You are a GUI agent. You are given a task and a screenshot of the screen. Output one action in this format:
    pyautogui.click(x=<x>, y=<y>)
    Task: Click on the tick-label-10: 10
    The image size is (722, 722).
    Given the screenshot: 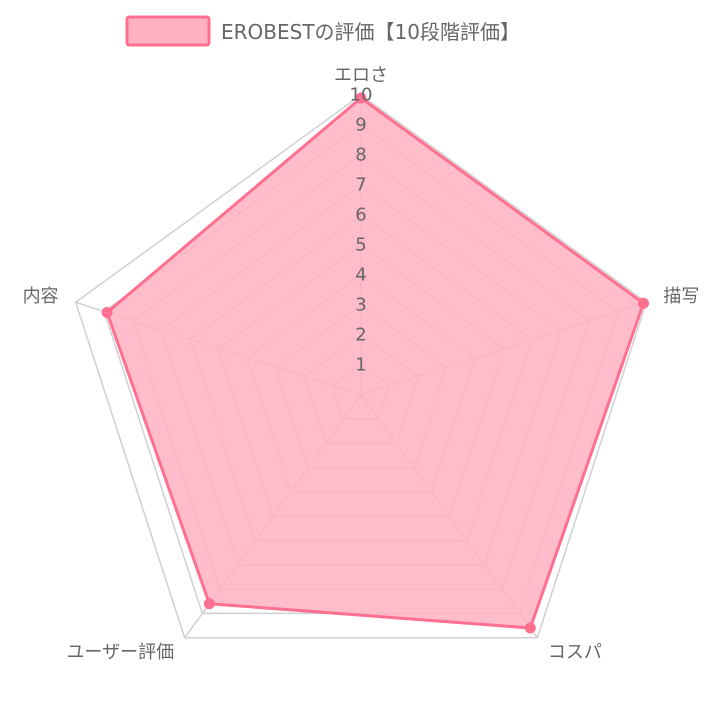 What is the action you would take?
    pyautogui.click(x=361, y=95)
    